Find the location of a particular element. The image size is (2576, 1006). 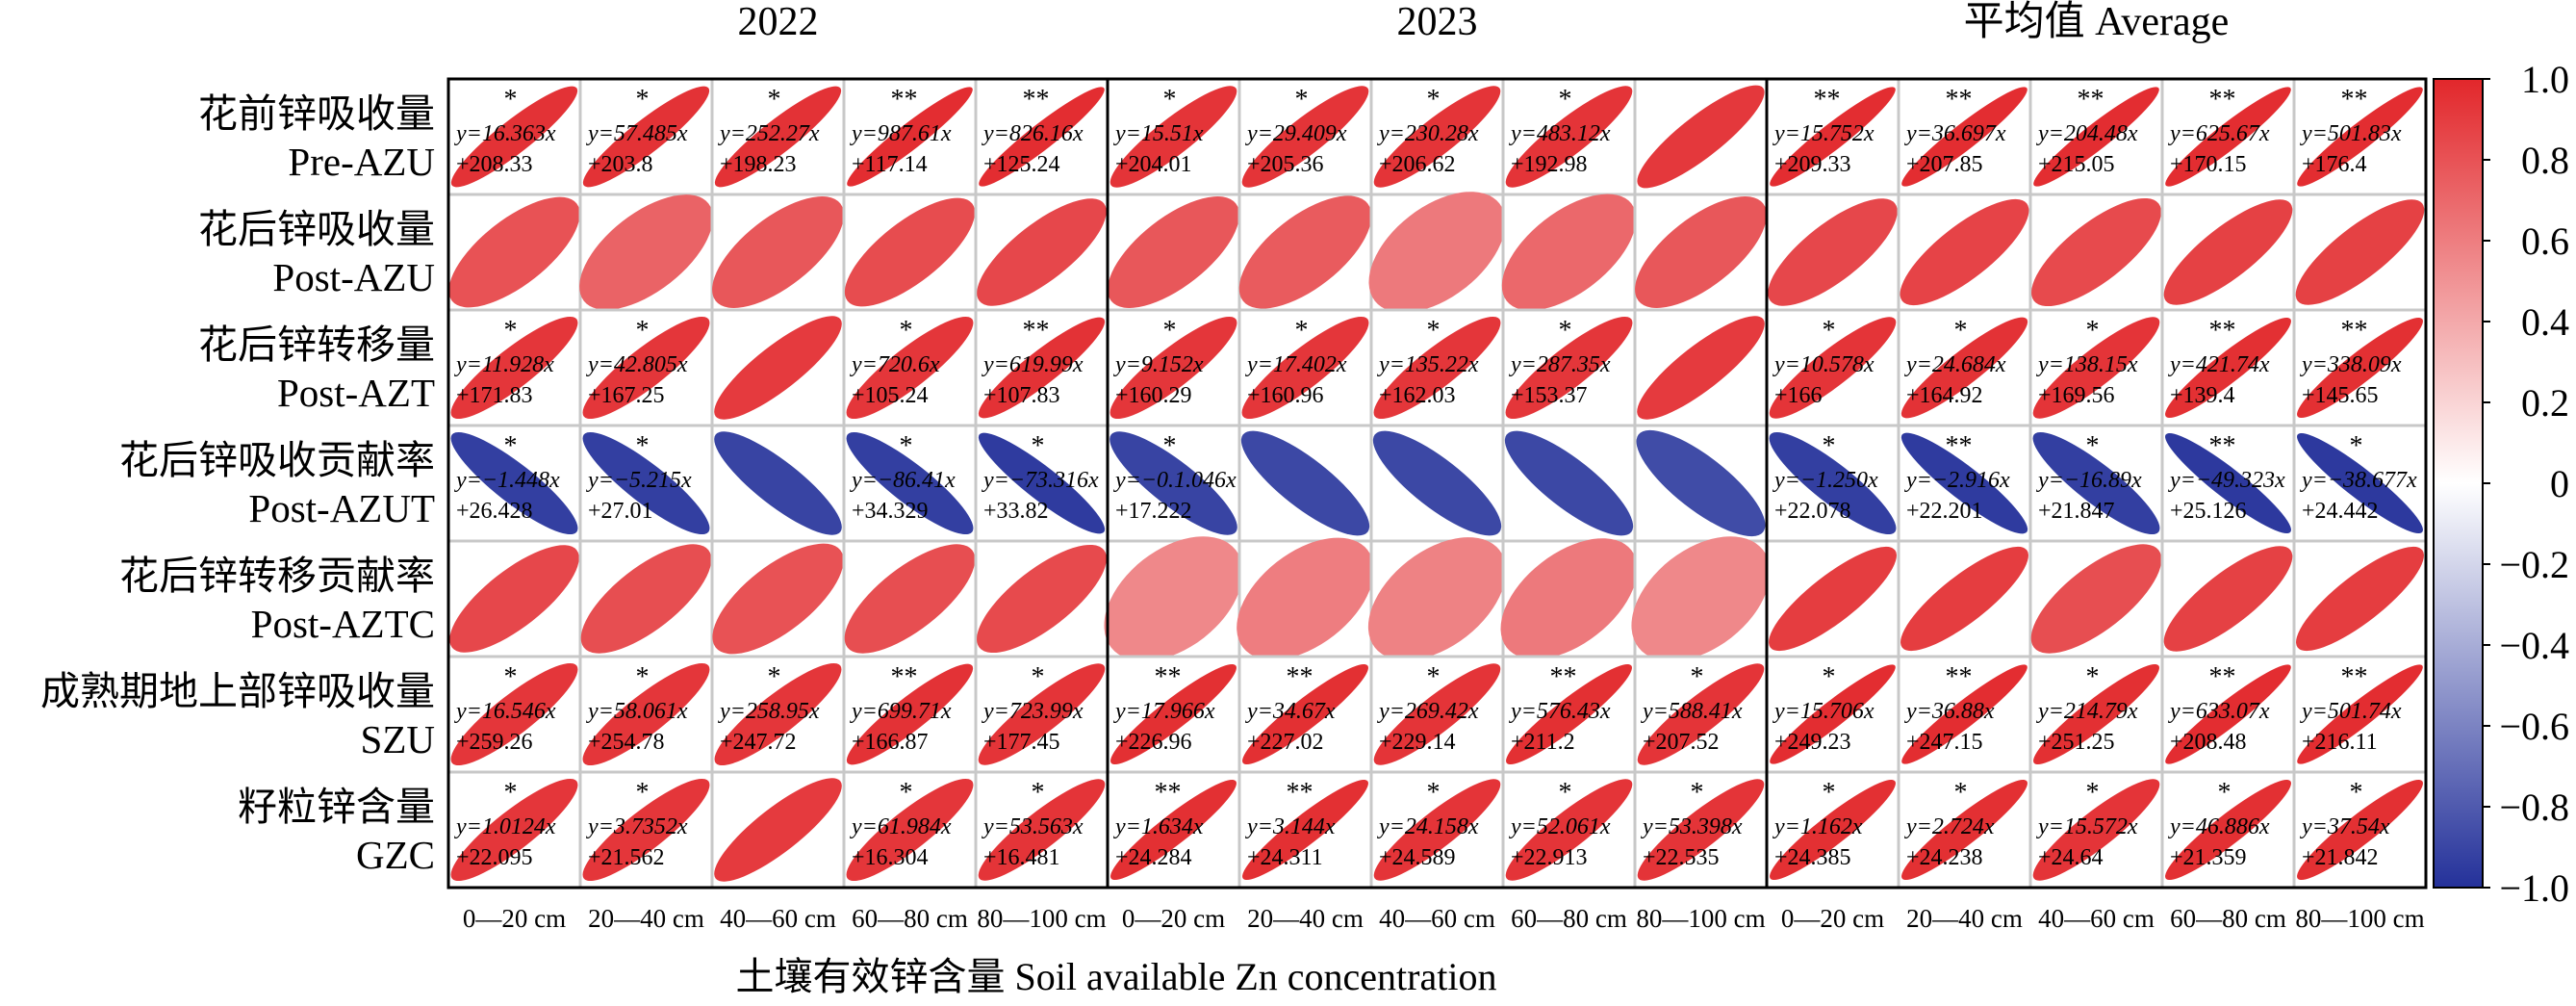

heatmap-cell: ** y=34.67x +227.02 is located at coordinates (1305, 715).